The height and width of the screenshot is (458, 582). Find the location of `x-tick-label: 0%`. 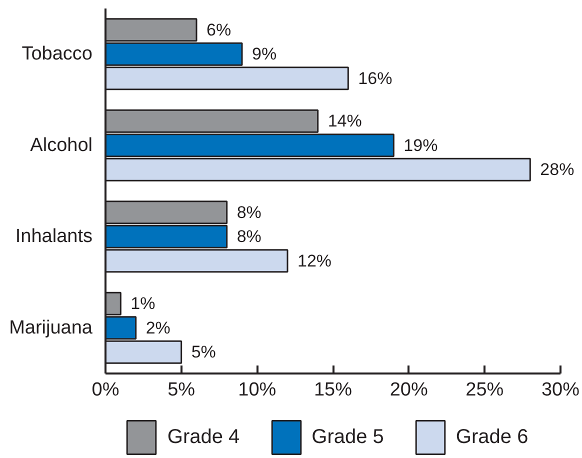

x-tick-label: 0% is located at coordinates (106, 390).